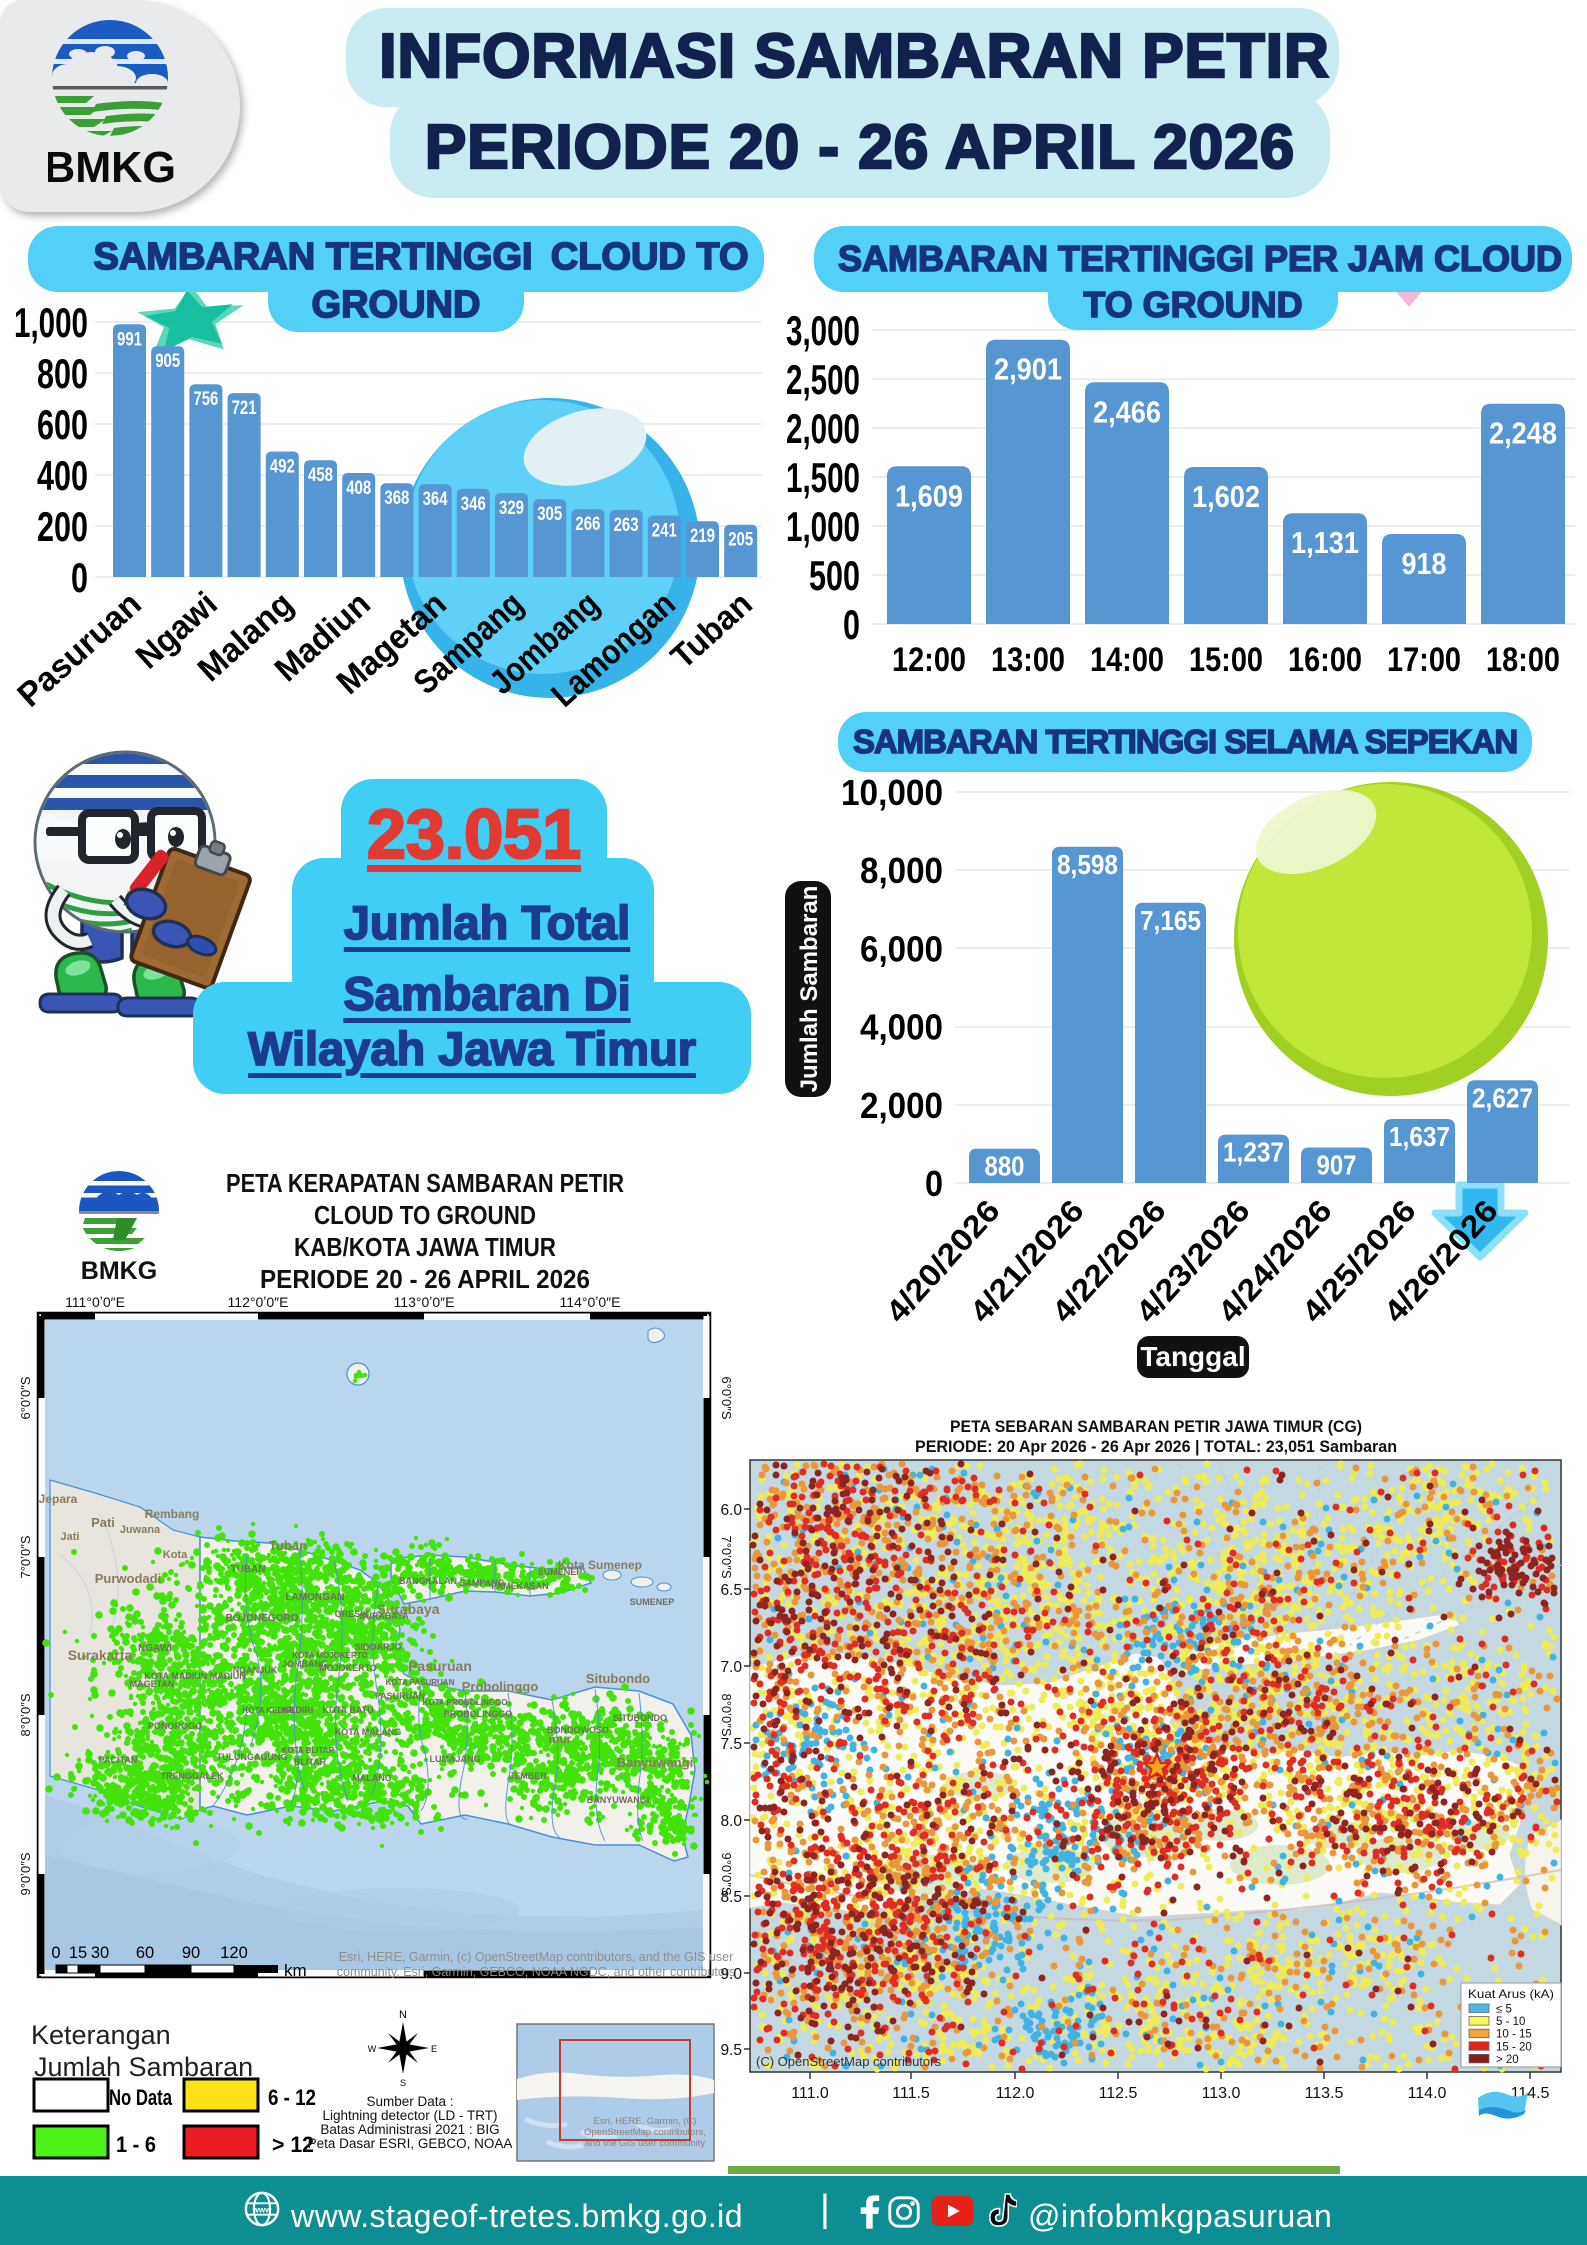 The width and height of the screenshot is (1587, 2245). What do you see at coordinates (103, 1522) in the screenshot?
I see `svg-text: Pati` at bounding box center [103, 1522].